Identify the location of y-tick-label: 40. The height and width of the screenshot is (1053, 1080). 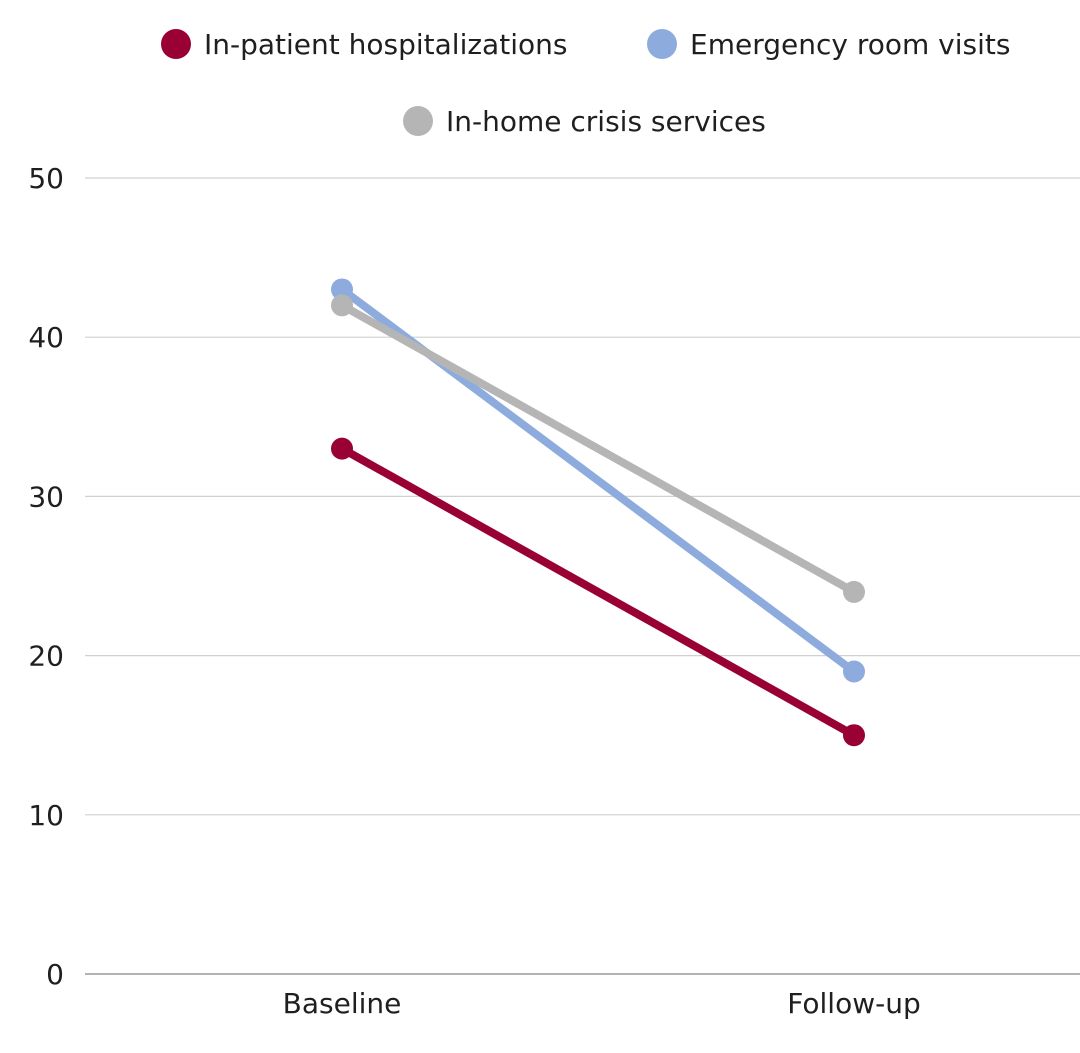
(46, 337).